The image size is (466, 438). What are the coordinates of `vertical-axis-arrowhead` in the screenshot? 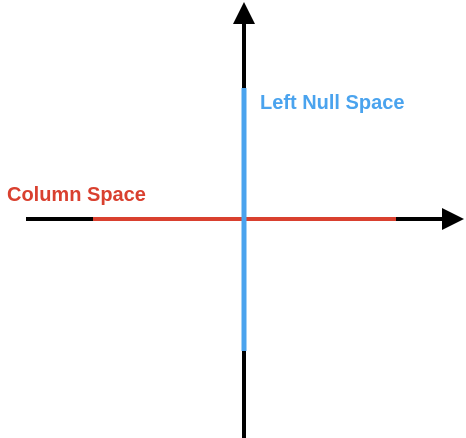 It's located at (244, 13).